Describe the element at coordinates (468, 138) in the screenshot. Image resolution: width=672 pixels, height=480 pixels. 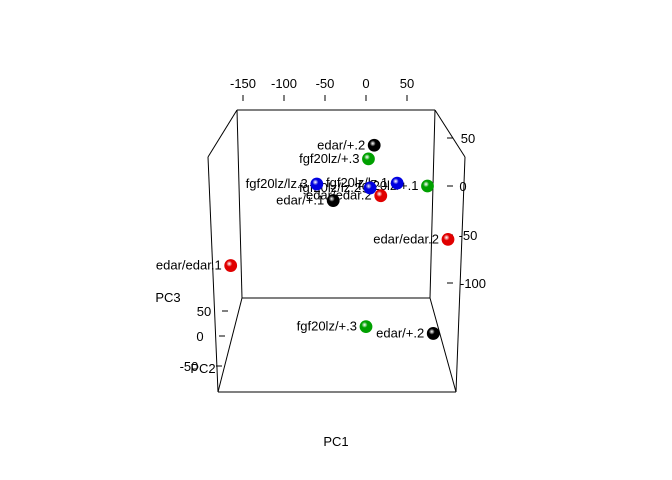
I see `z-tick-label: 50` at that location.